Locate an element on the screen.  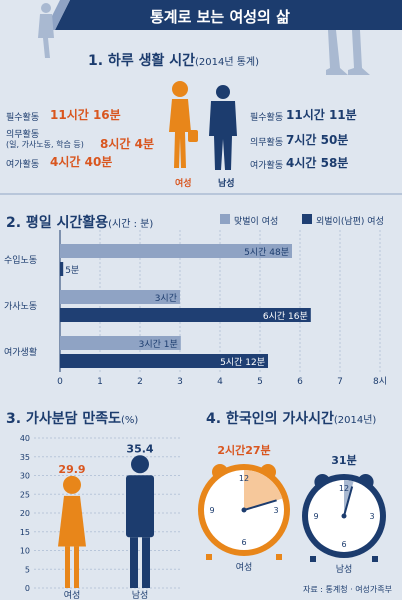
male-figure-label: 남성 is located at coordinates (226, 184).